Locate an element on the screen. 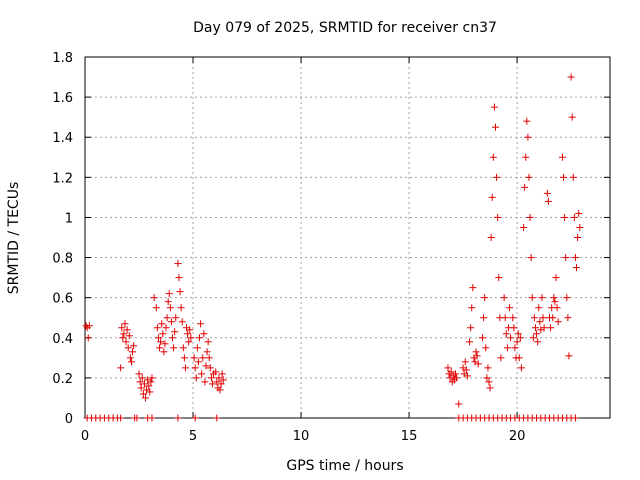 The width and height of the screenshot is (640, 480). y-tick-label: 1.4 is located at coordinates (62, 138).